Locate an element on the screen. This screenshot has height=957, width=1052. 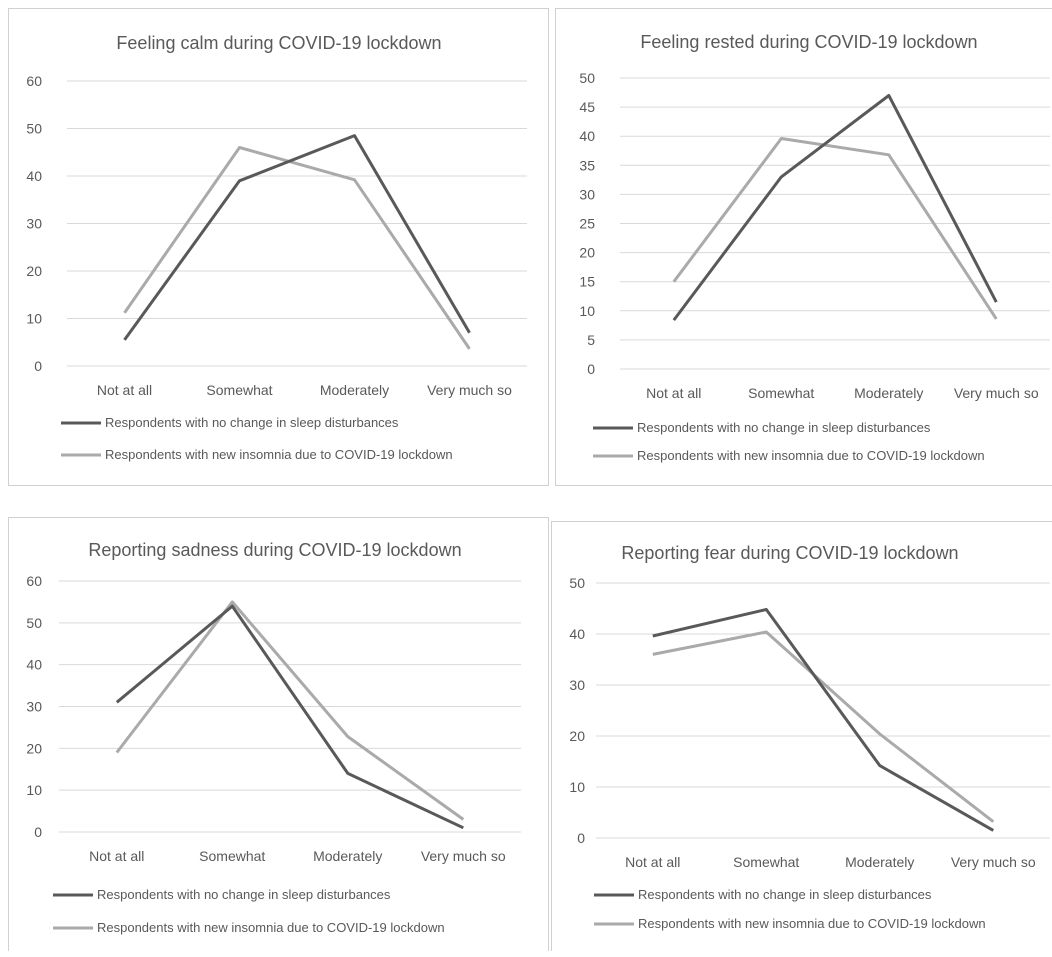
y-tick-label: 35 is located at coordinates (587, 165).